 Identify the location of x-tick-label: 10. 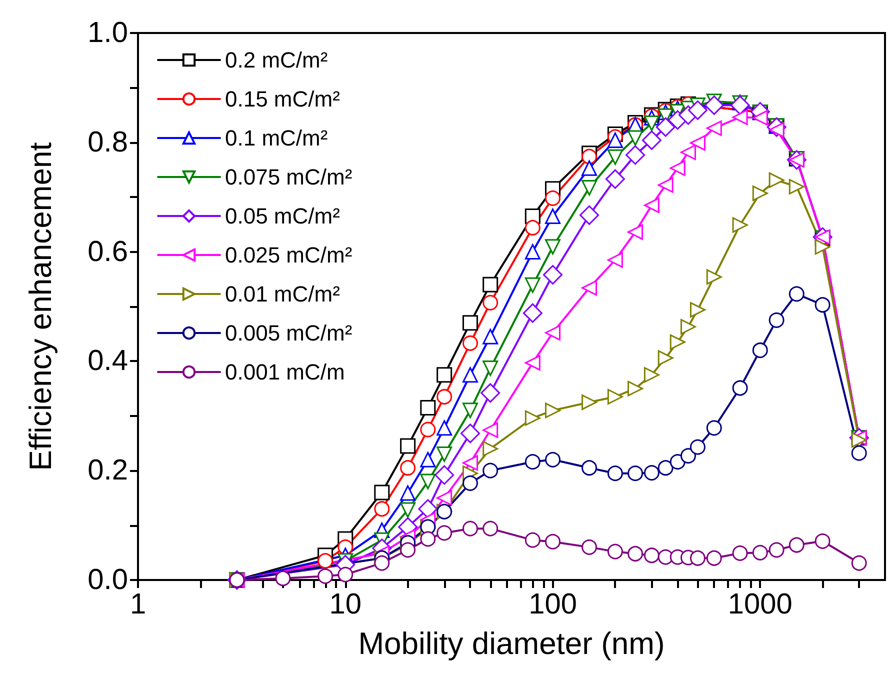
(345, 604).